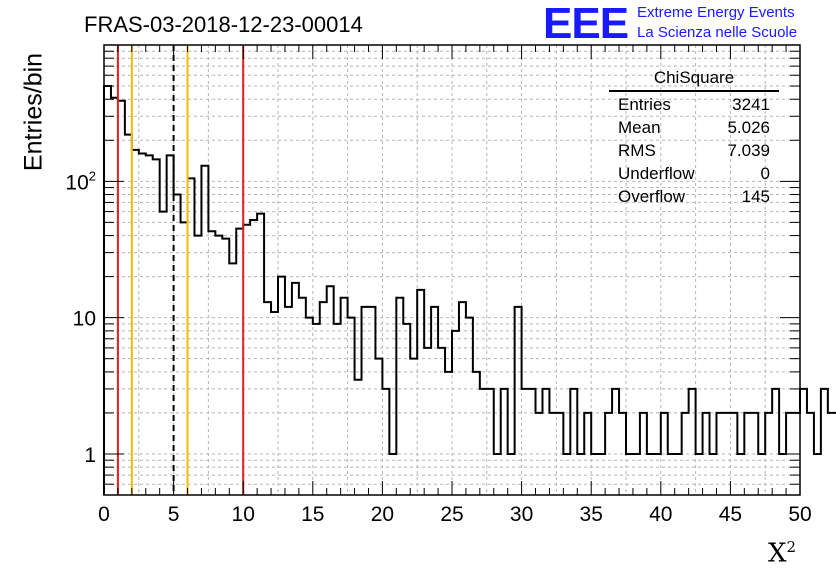 This screenshot has height=572, width=836. What do you see at coordinates (751, 104) in the screenshot?
I see `stats-value: 3241` at bounding box center [751, 104].